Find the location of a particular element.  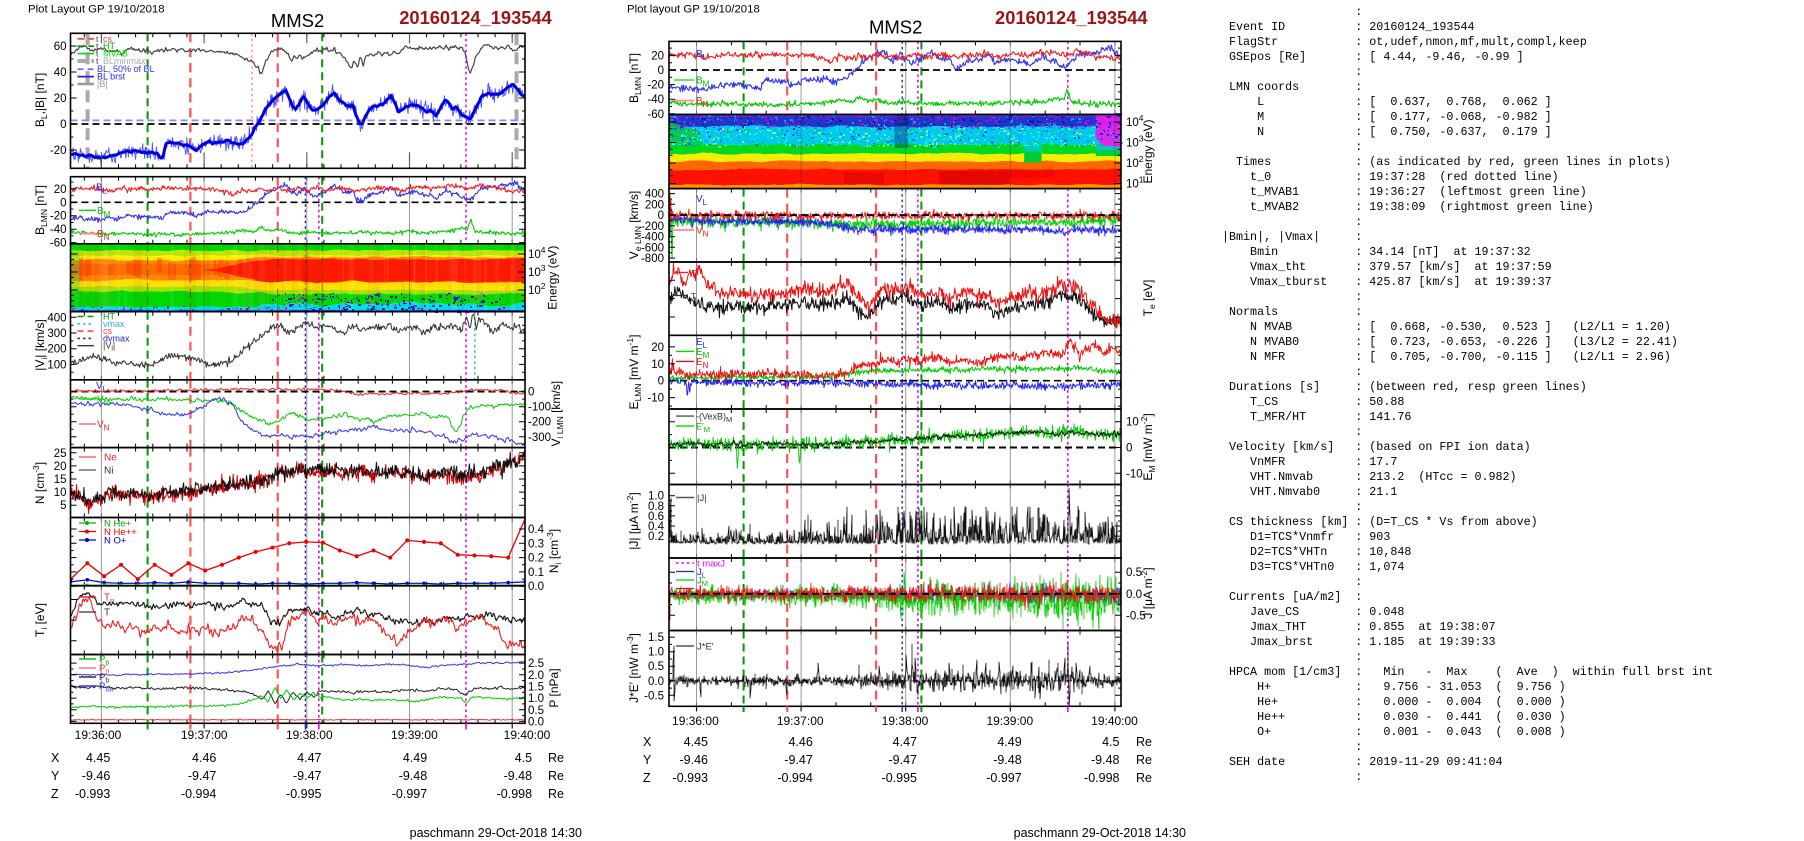

svg-text: -0.5 is located at coordinates (1136, 616).